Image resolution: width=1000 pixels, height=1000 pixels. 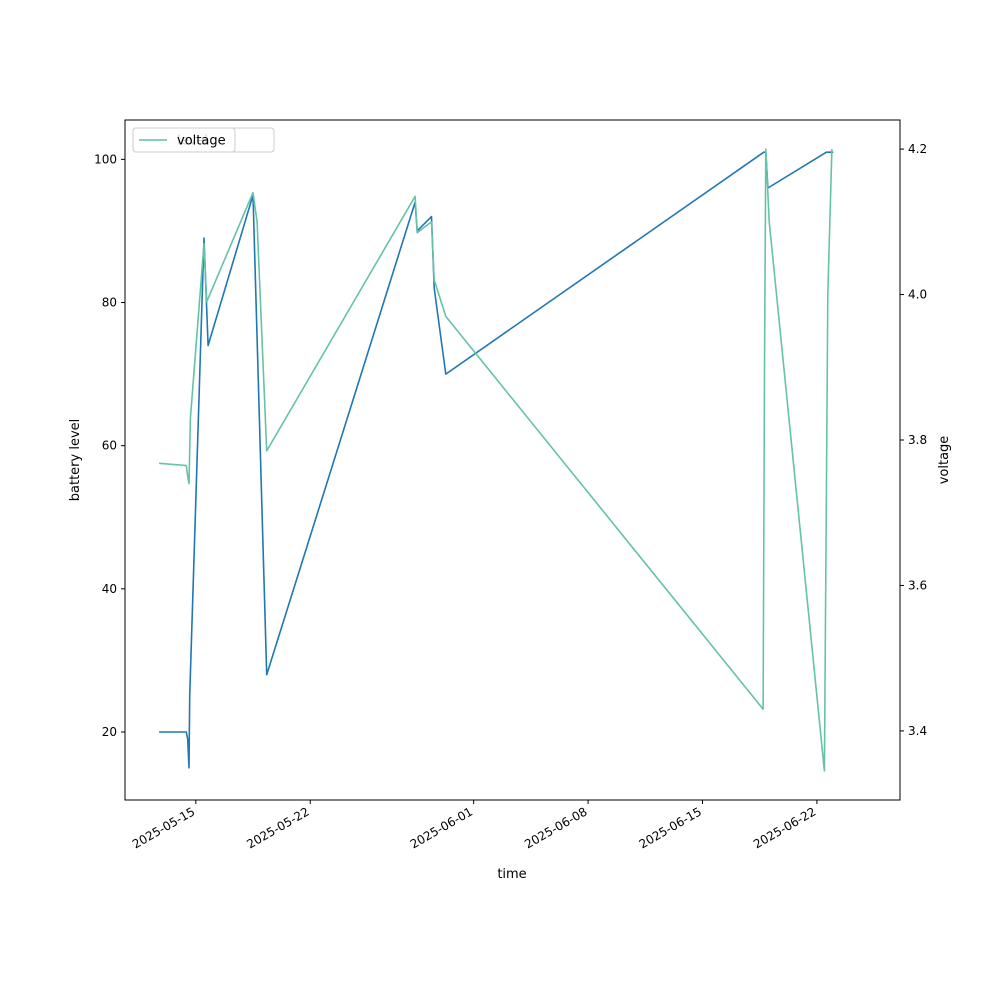 I want to click on y-right-tick-label: 3.6, so click(x=917, y=585).